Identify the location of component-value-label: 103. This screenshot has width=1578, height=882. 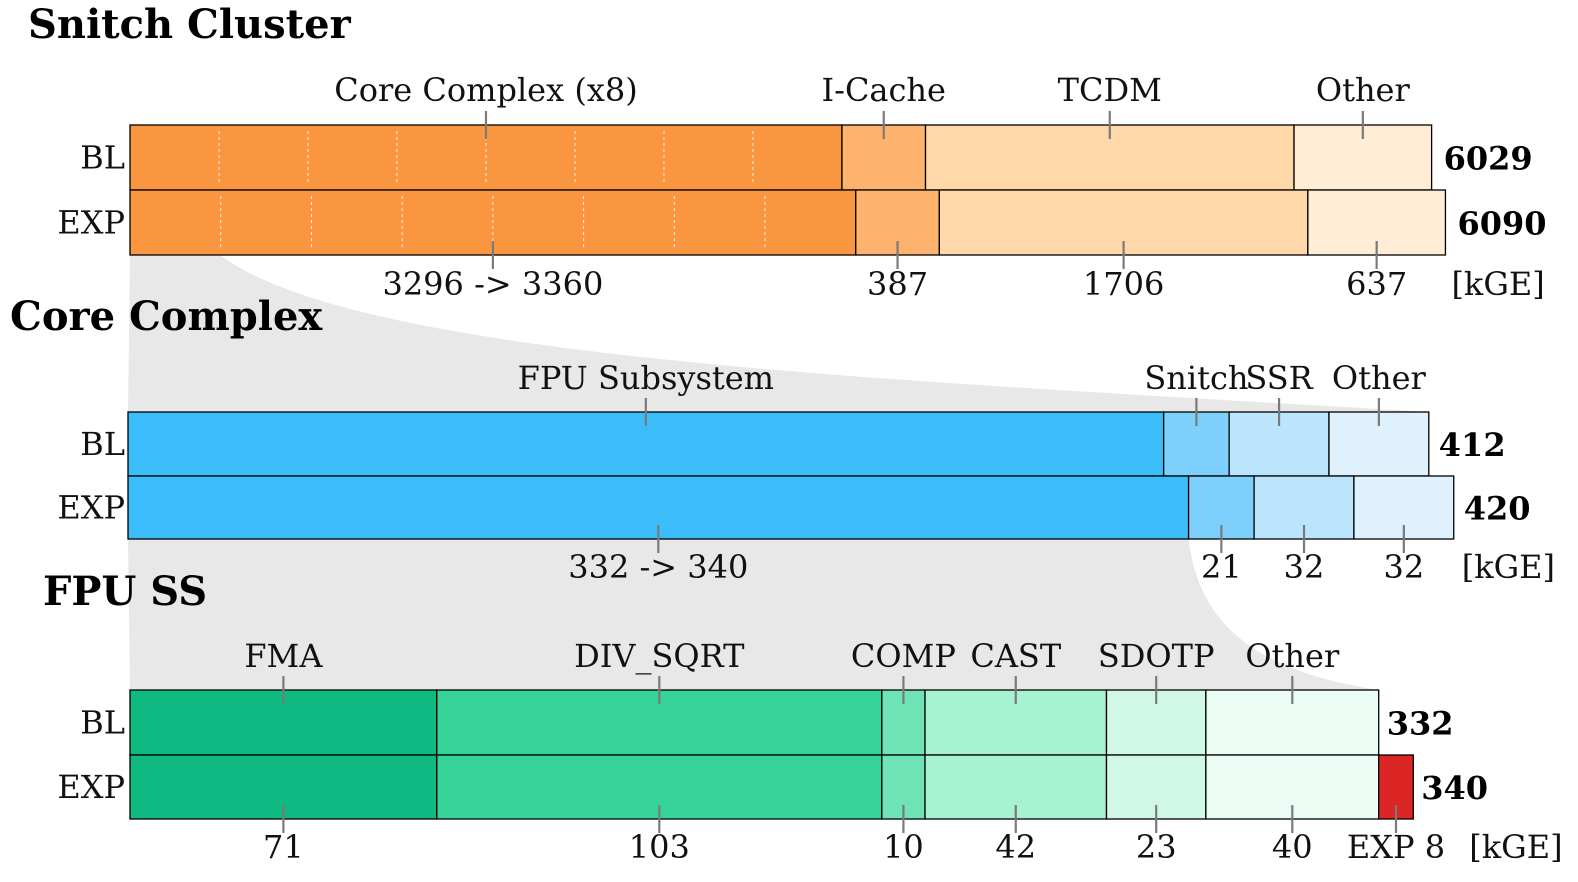
(659, 847).